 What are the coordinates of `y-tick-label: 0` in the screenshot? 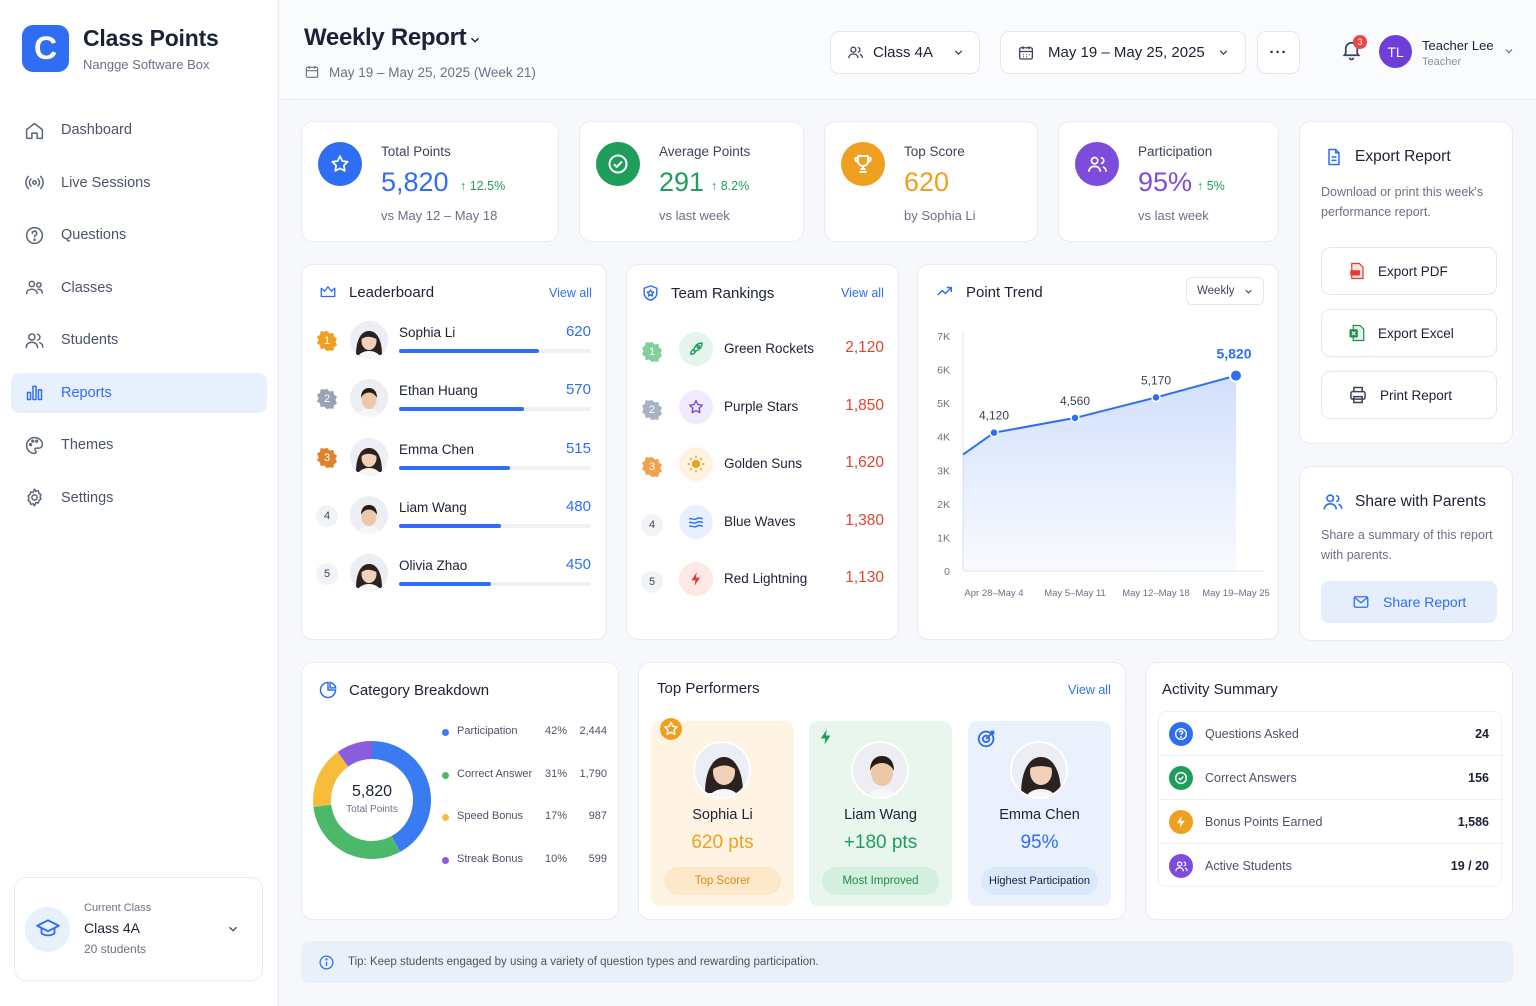 It's located at (947, 572).